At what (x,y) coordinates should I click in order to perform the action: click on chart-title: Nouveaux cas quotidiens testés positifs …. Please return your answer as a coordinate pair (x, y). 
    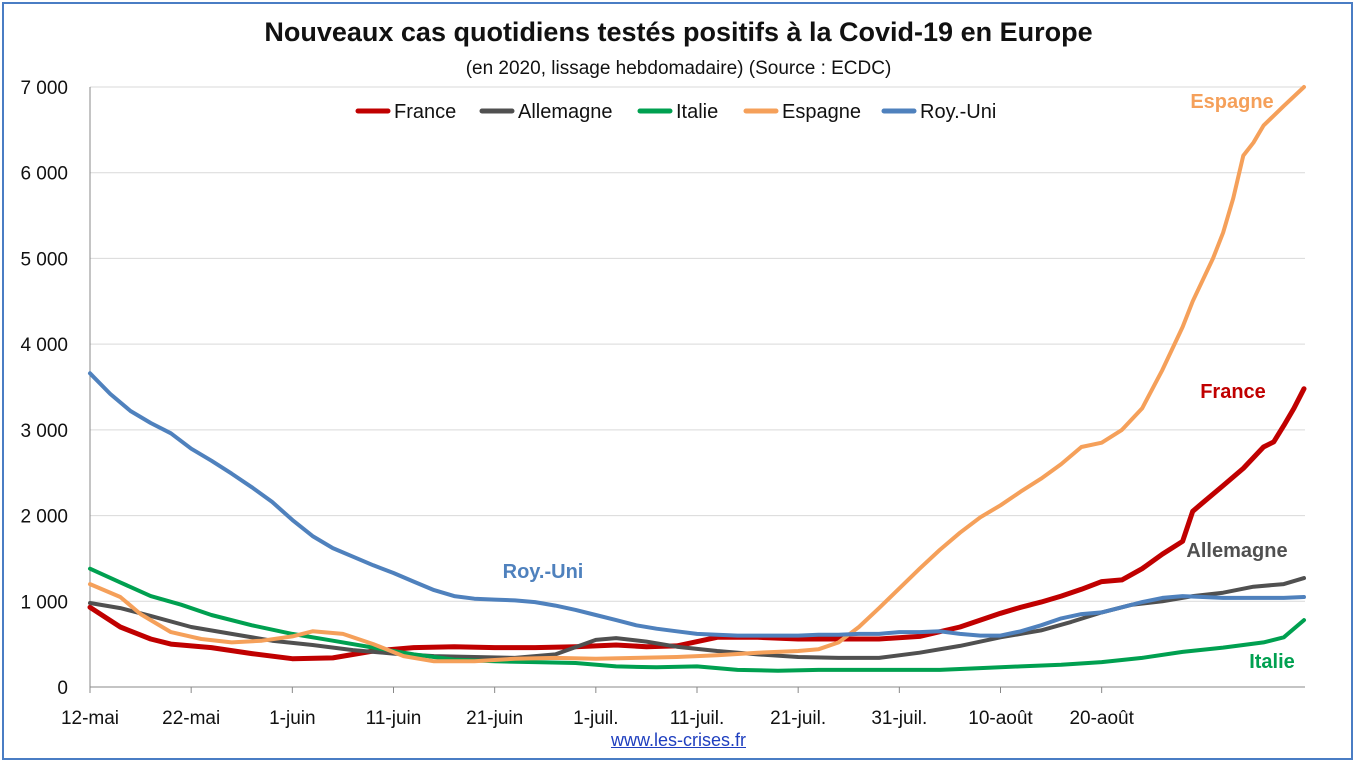
    Looking at the image, I should click on (678, 32).